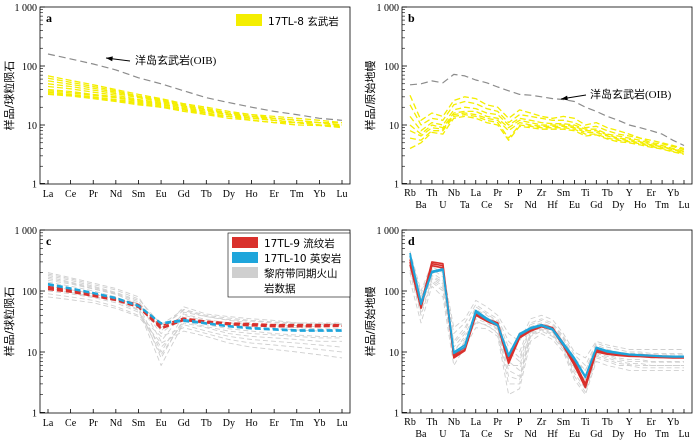 Image resolution: width=700 pixels, height=440 pixels. What do you see at coordinates (370, 96) in the screenshot?
I see `y-axis-label: 样品/原始地幔` at bounding box center [370, 96].